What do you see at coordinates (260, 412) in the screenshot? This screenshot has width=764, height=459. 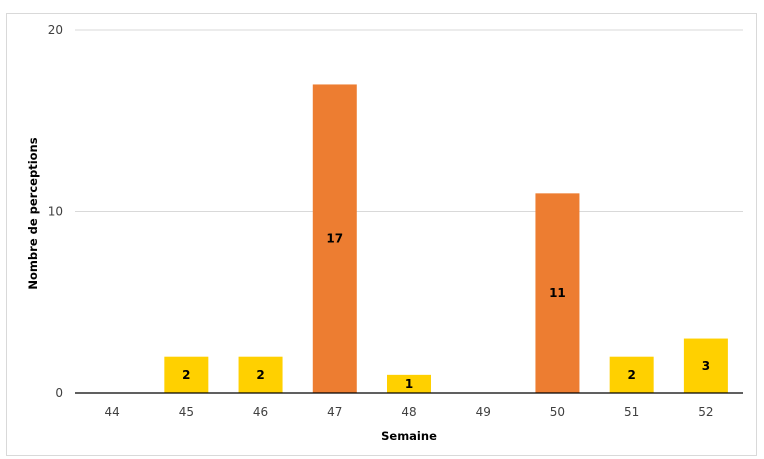 I see `x-tick-label: 46` at bounding box center [260, 412].